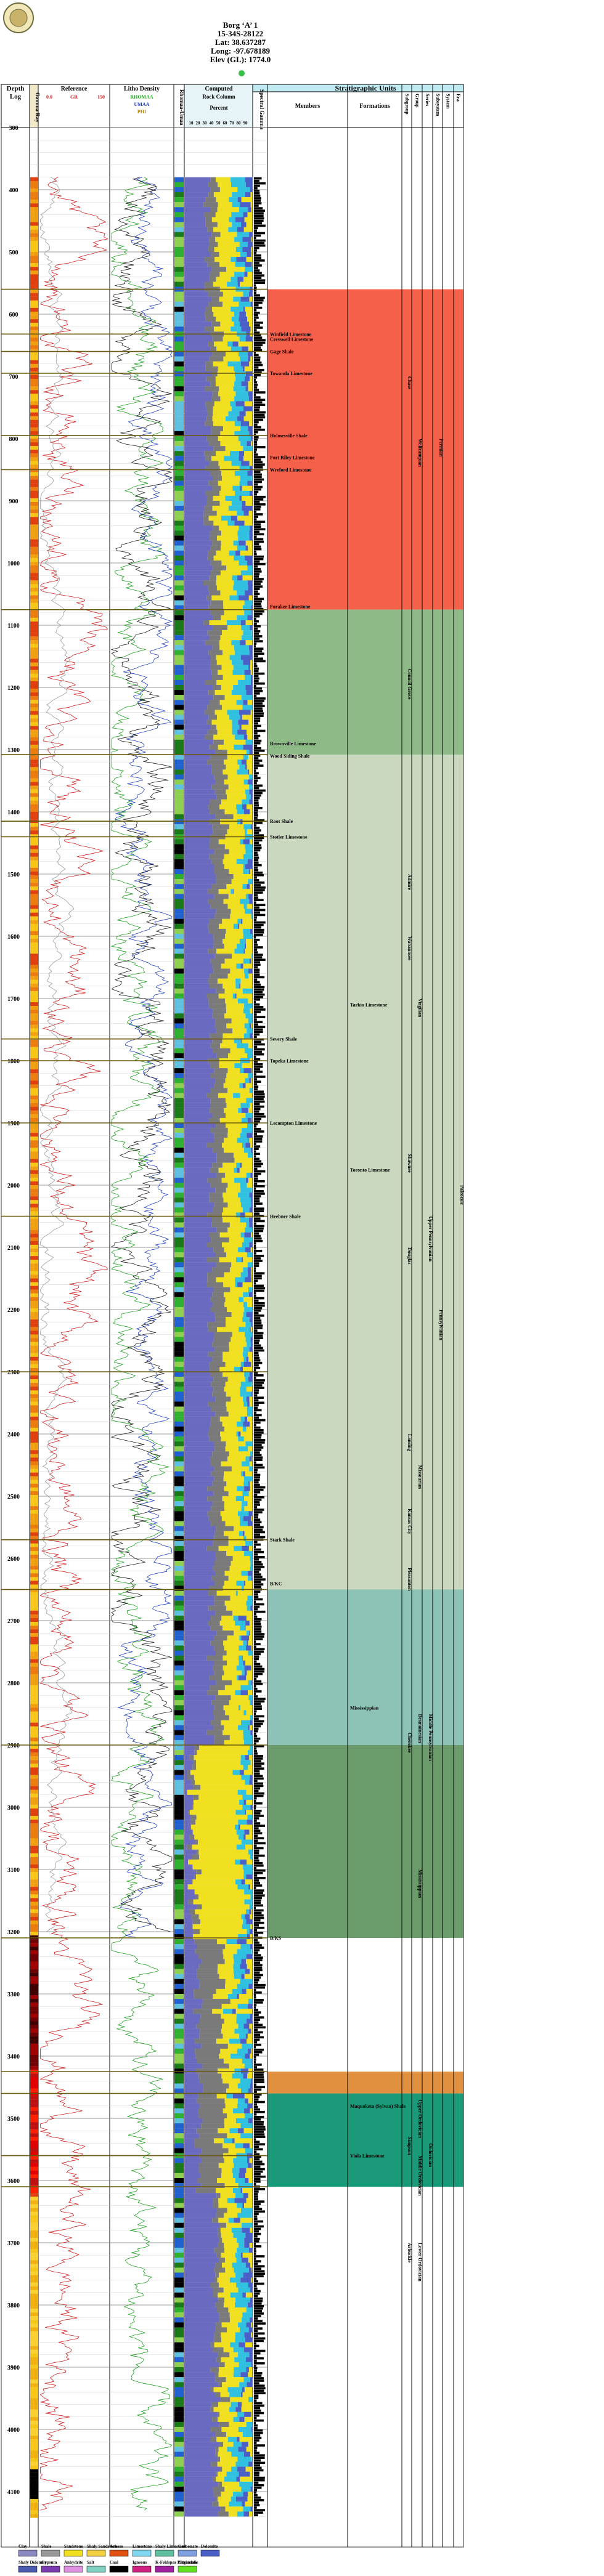 The width and height of the screenshot is (604, 2576). What do you see at coordinates (101, 97) in the screenshot?
I see `res-scale-hi: 150` at bounding box center [101, 97].